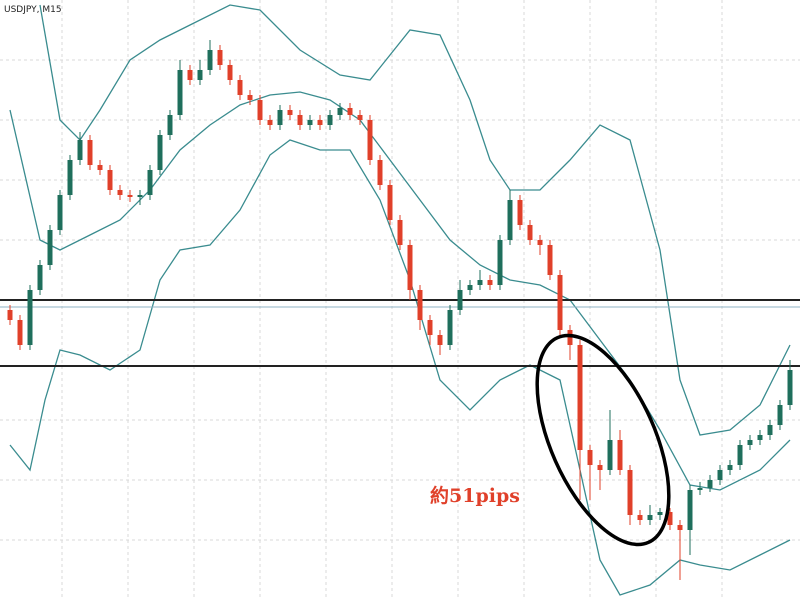 This screenshot has width=800, height=600. What do you see at coordinates (603, 440) in the screenshot?
I see `highlight-ellipse` at bounding box center [603, 440].